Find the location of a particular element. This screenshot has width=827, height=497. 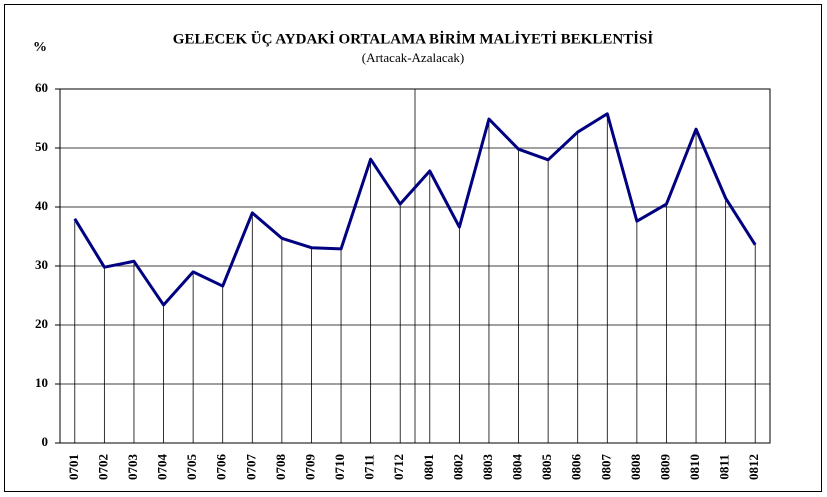

x-tick-label: 0711 is located at coordinates (369, 466).